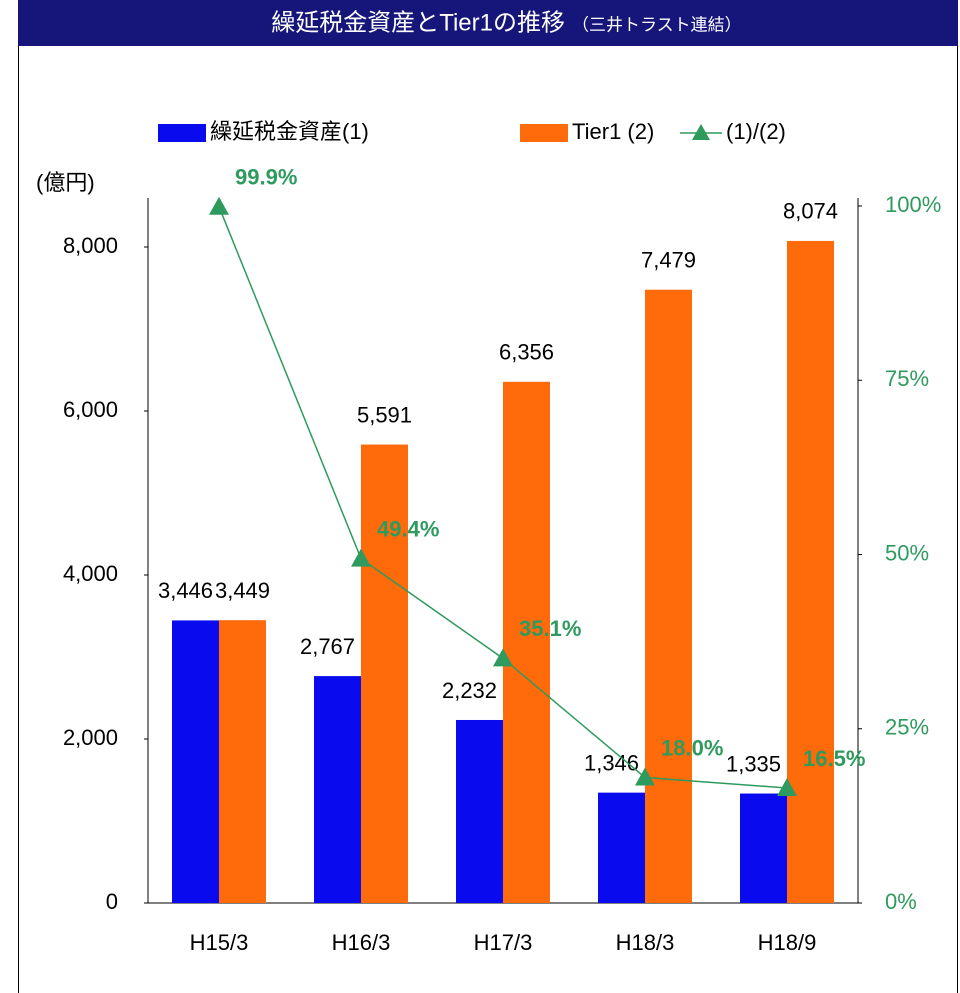 The width and height of the screenshot is (960, 993). I want to click on y-tick-label: 0, so click(112, 901).